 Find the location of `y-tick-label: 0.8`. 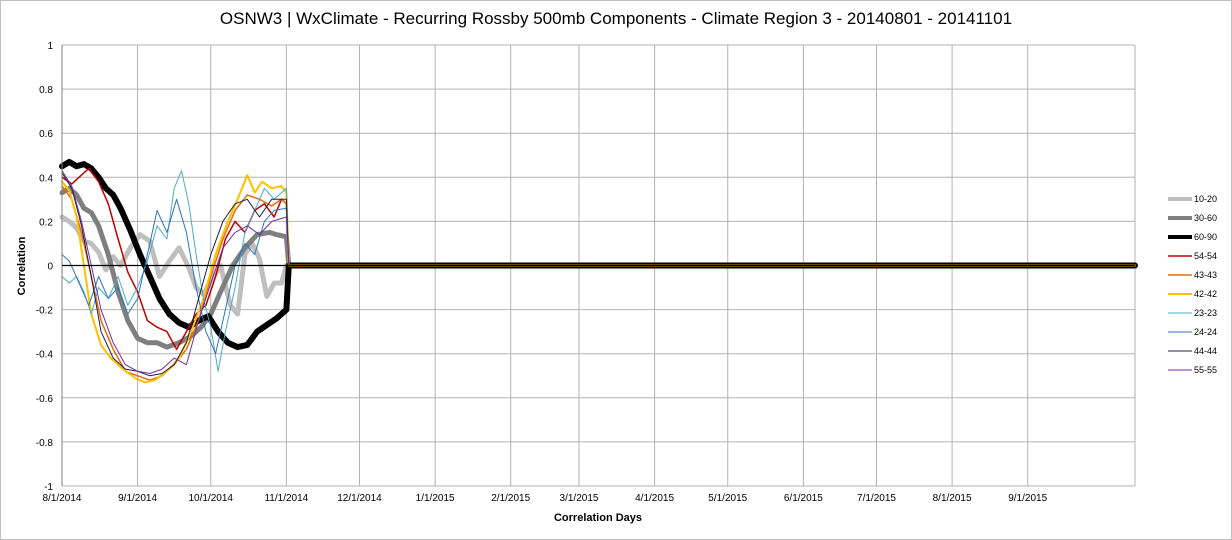

y-tick-label: 0.8 is located at coordinates (46, 90).